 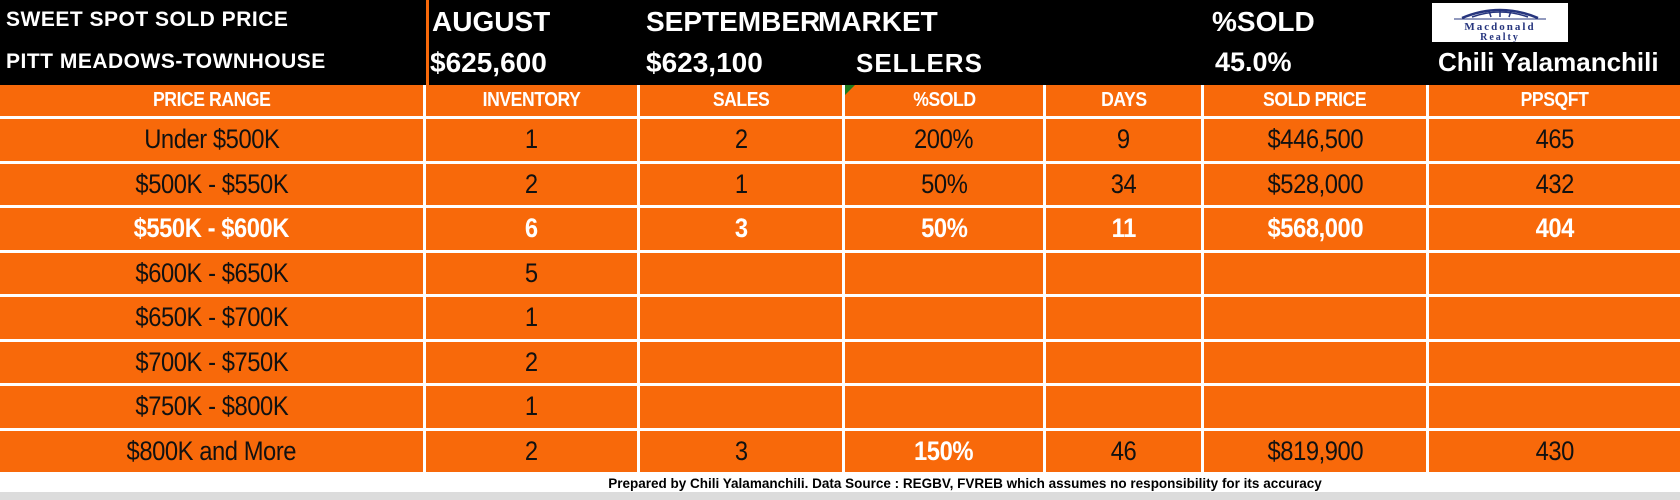 What do you see at coordinates (840, 496) in the screenshot?
I see `bottom-gray-strip` at bounding box center [840, 496].